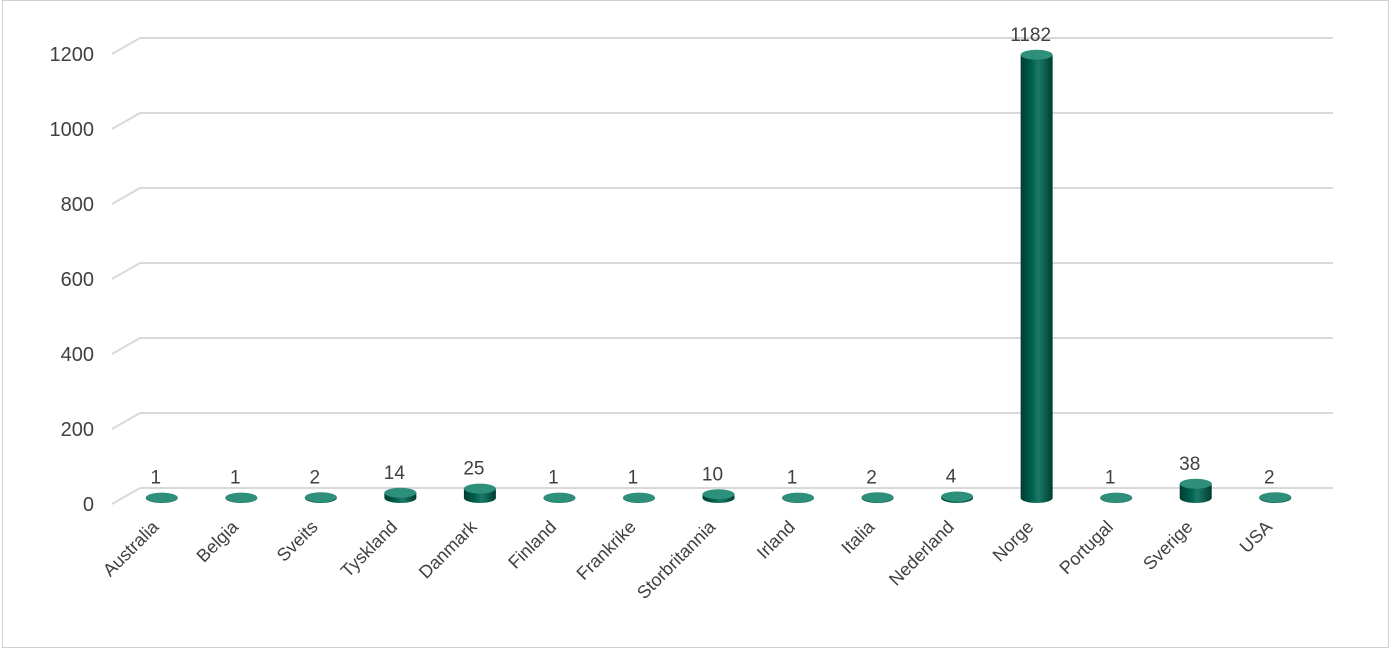  I want to click on x-tick-label: Sveits, so click(297, 541).